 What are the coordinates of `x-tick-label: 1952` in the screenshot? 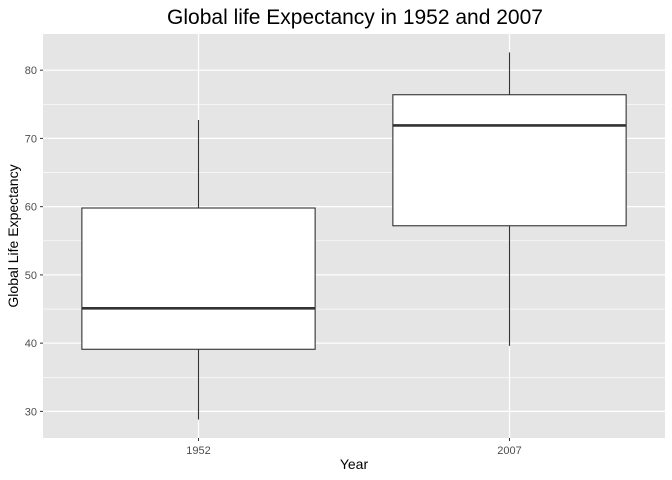 It's located at (198, 451).